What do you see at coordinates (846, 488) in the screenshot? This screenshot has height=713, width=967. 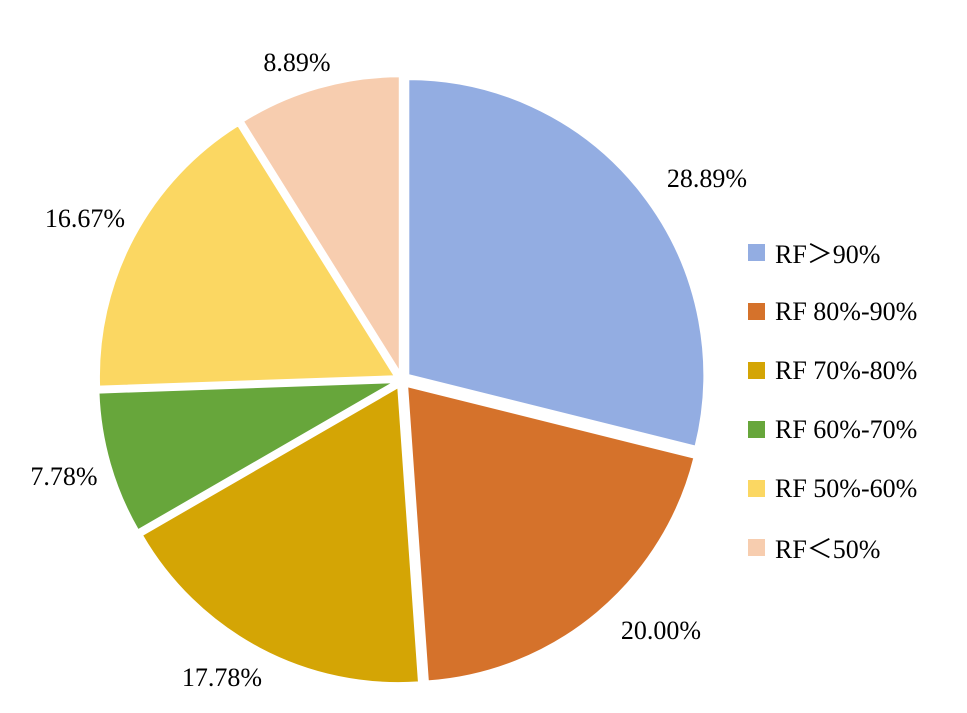 I see `legend-label: RF 50%-60%` at bounding box center [846, 488].